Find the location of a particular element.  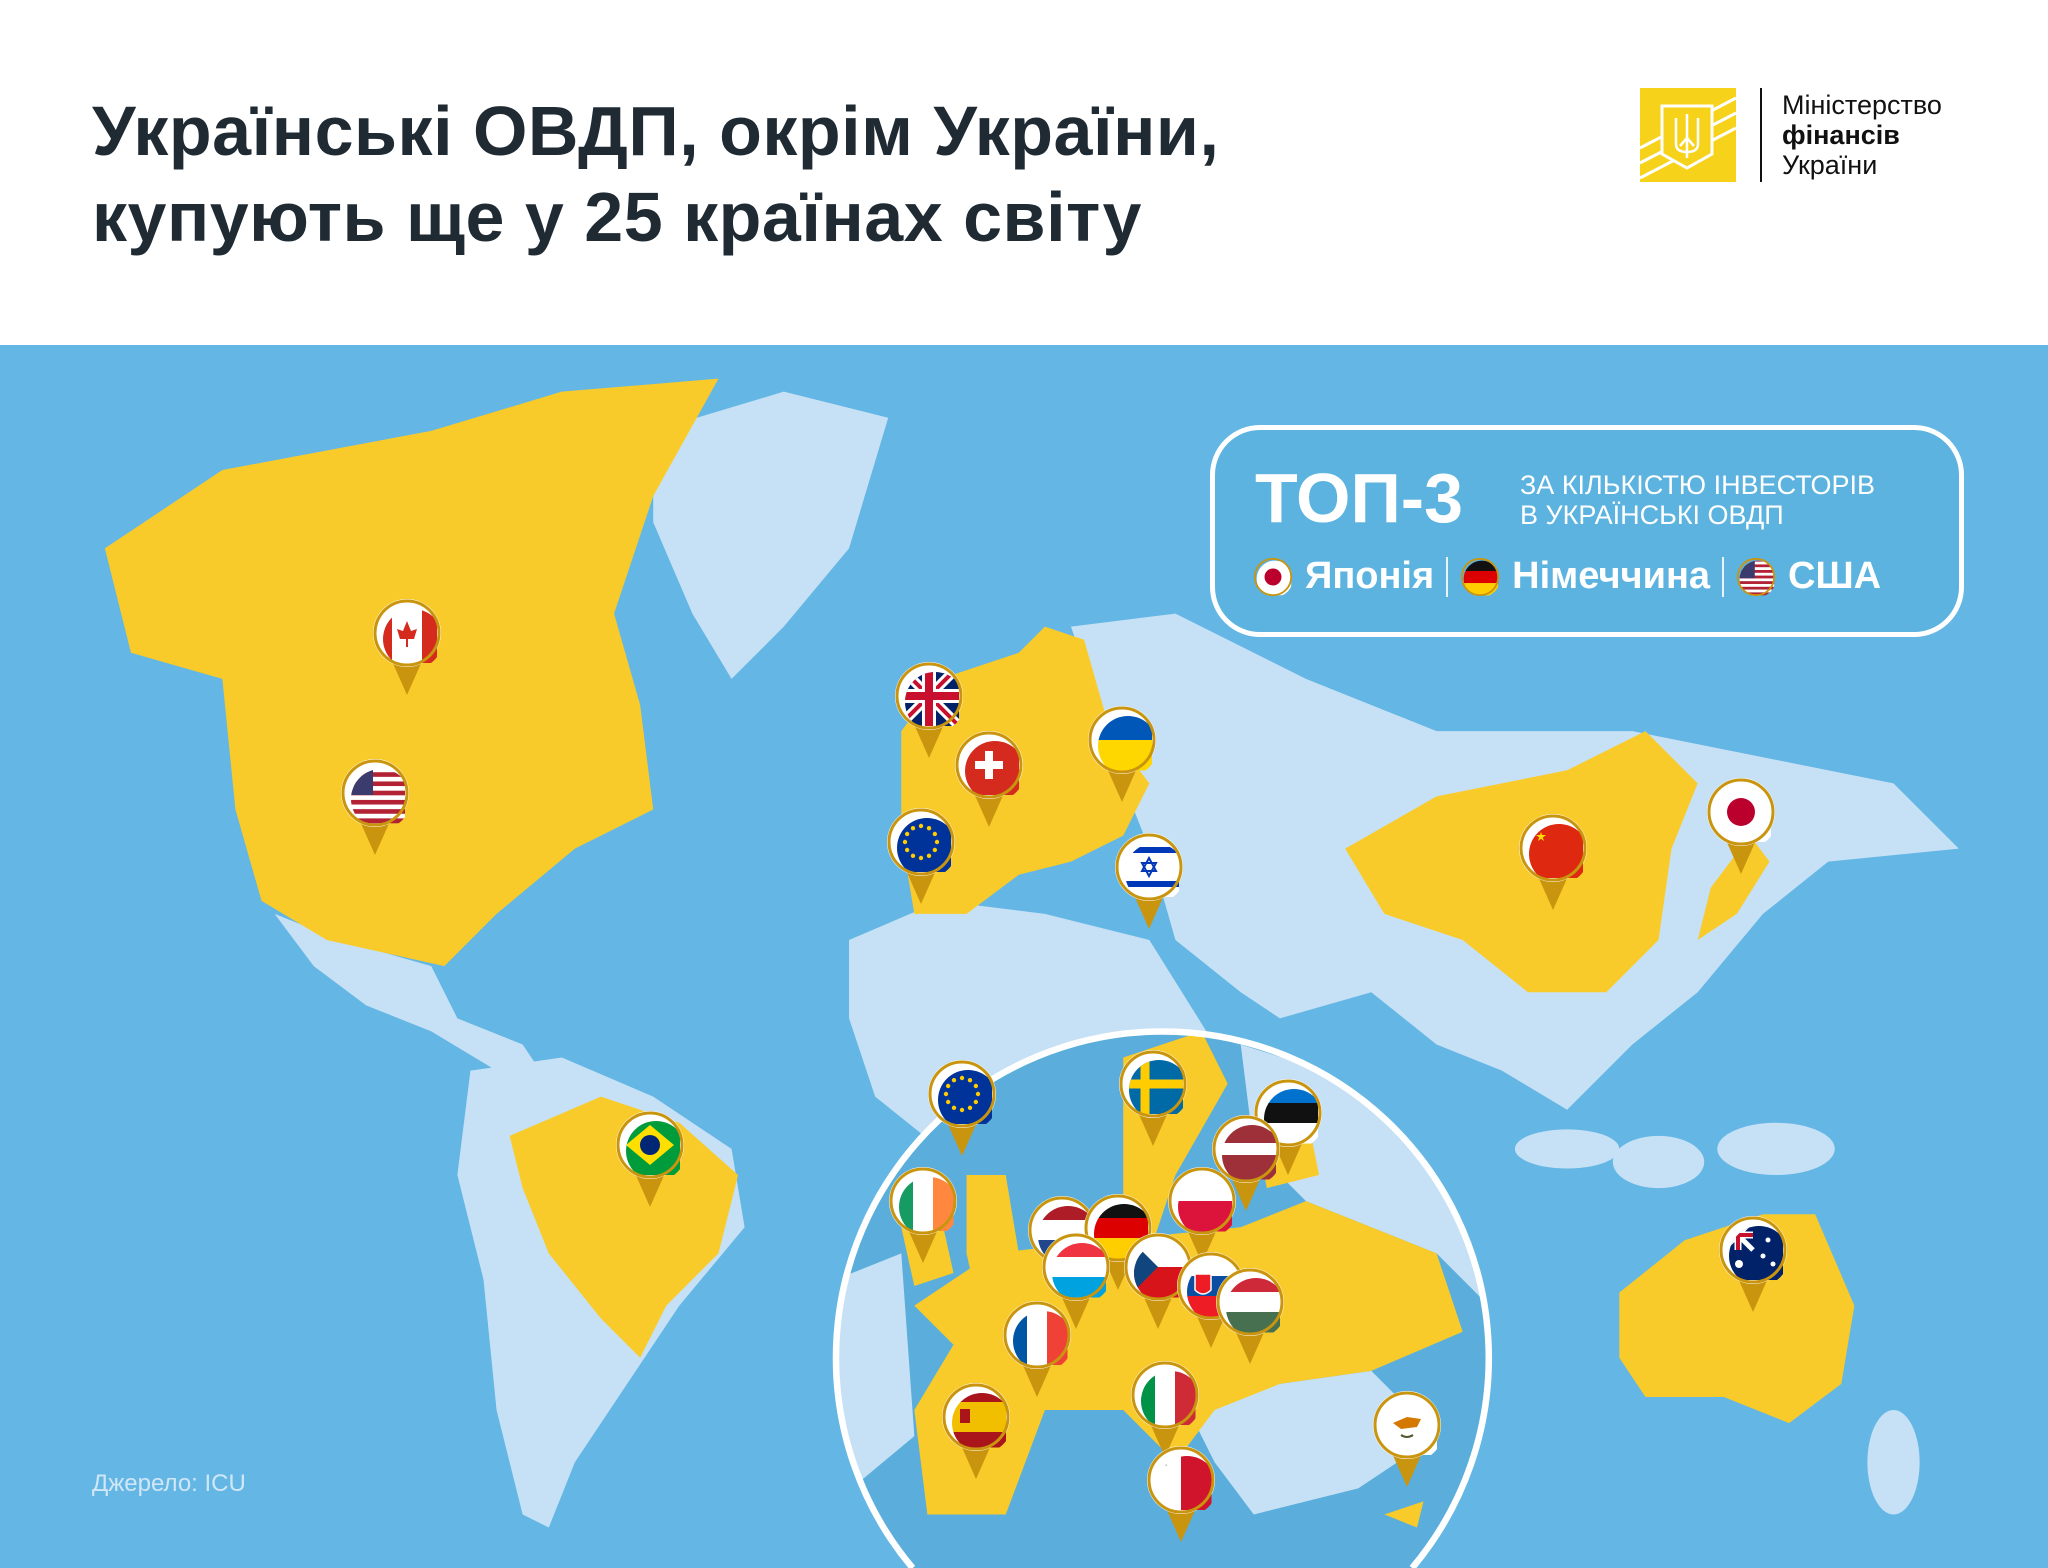

it-flag-icon is located at coordinates (1165, 1409).